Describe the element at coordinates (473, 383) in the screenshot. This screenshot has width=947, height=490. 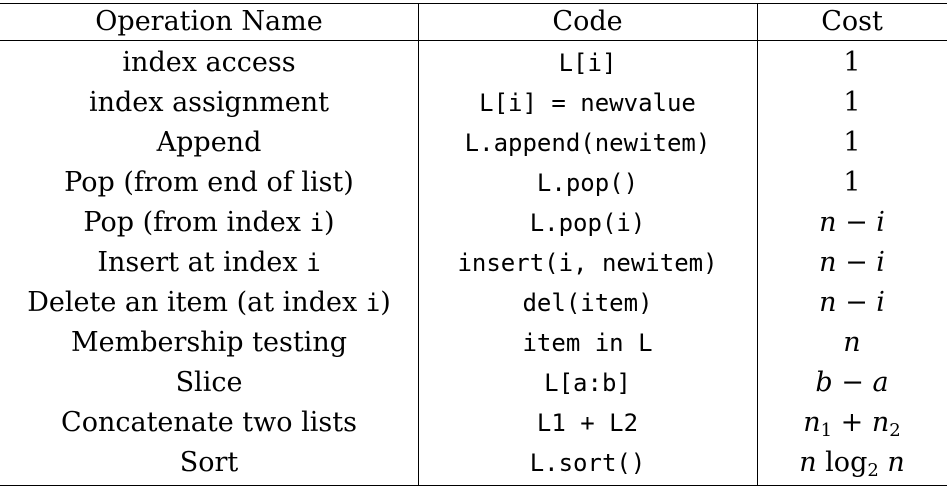
I see `table-row: Slice L[a:b] b − a` at that location.